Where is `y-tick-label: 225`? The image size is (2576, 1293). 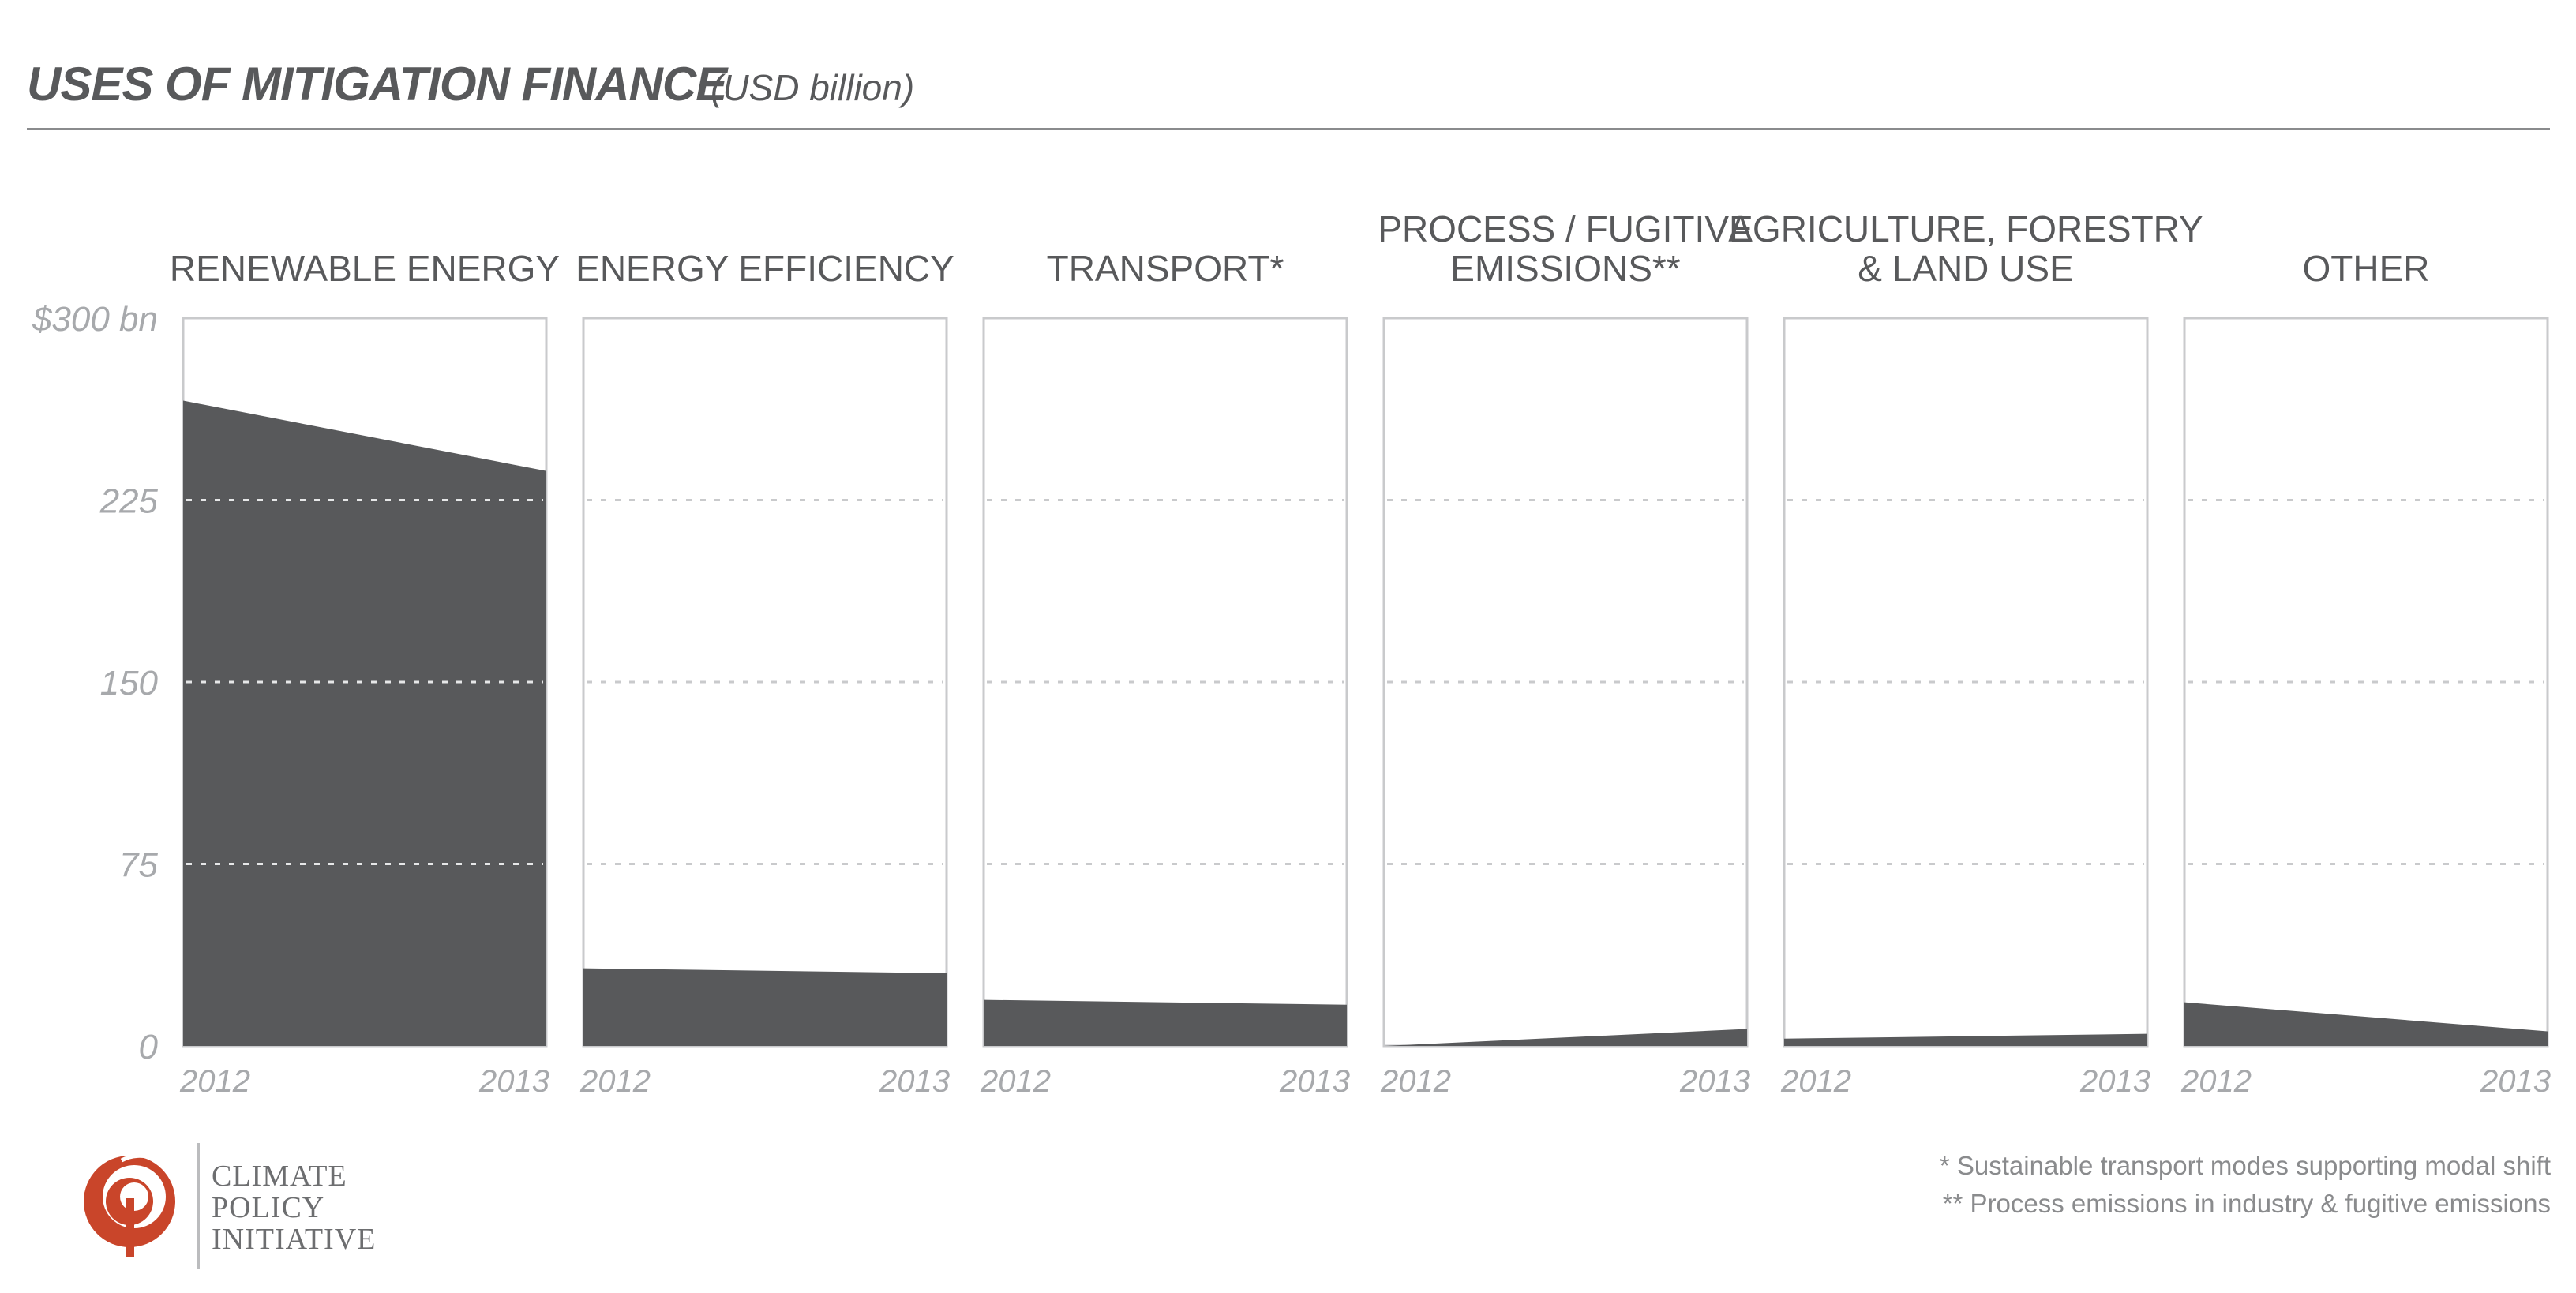 y-tick-label: 225 is located at coordinates (129, 502).